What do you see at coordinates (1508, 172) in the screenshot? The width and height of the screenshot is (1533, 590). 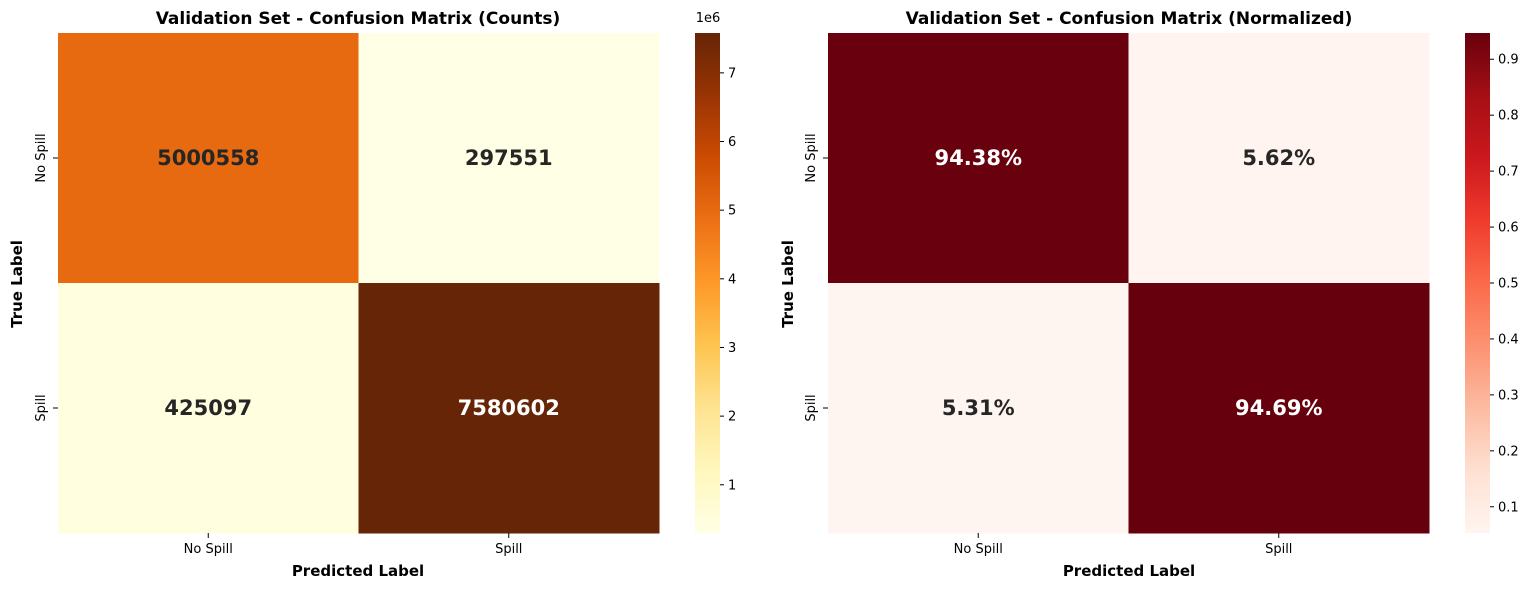 I see `colorbar-tick-label: 0.7` at bounding box center [1508, 172].